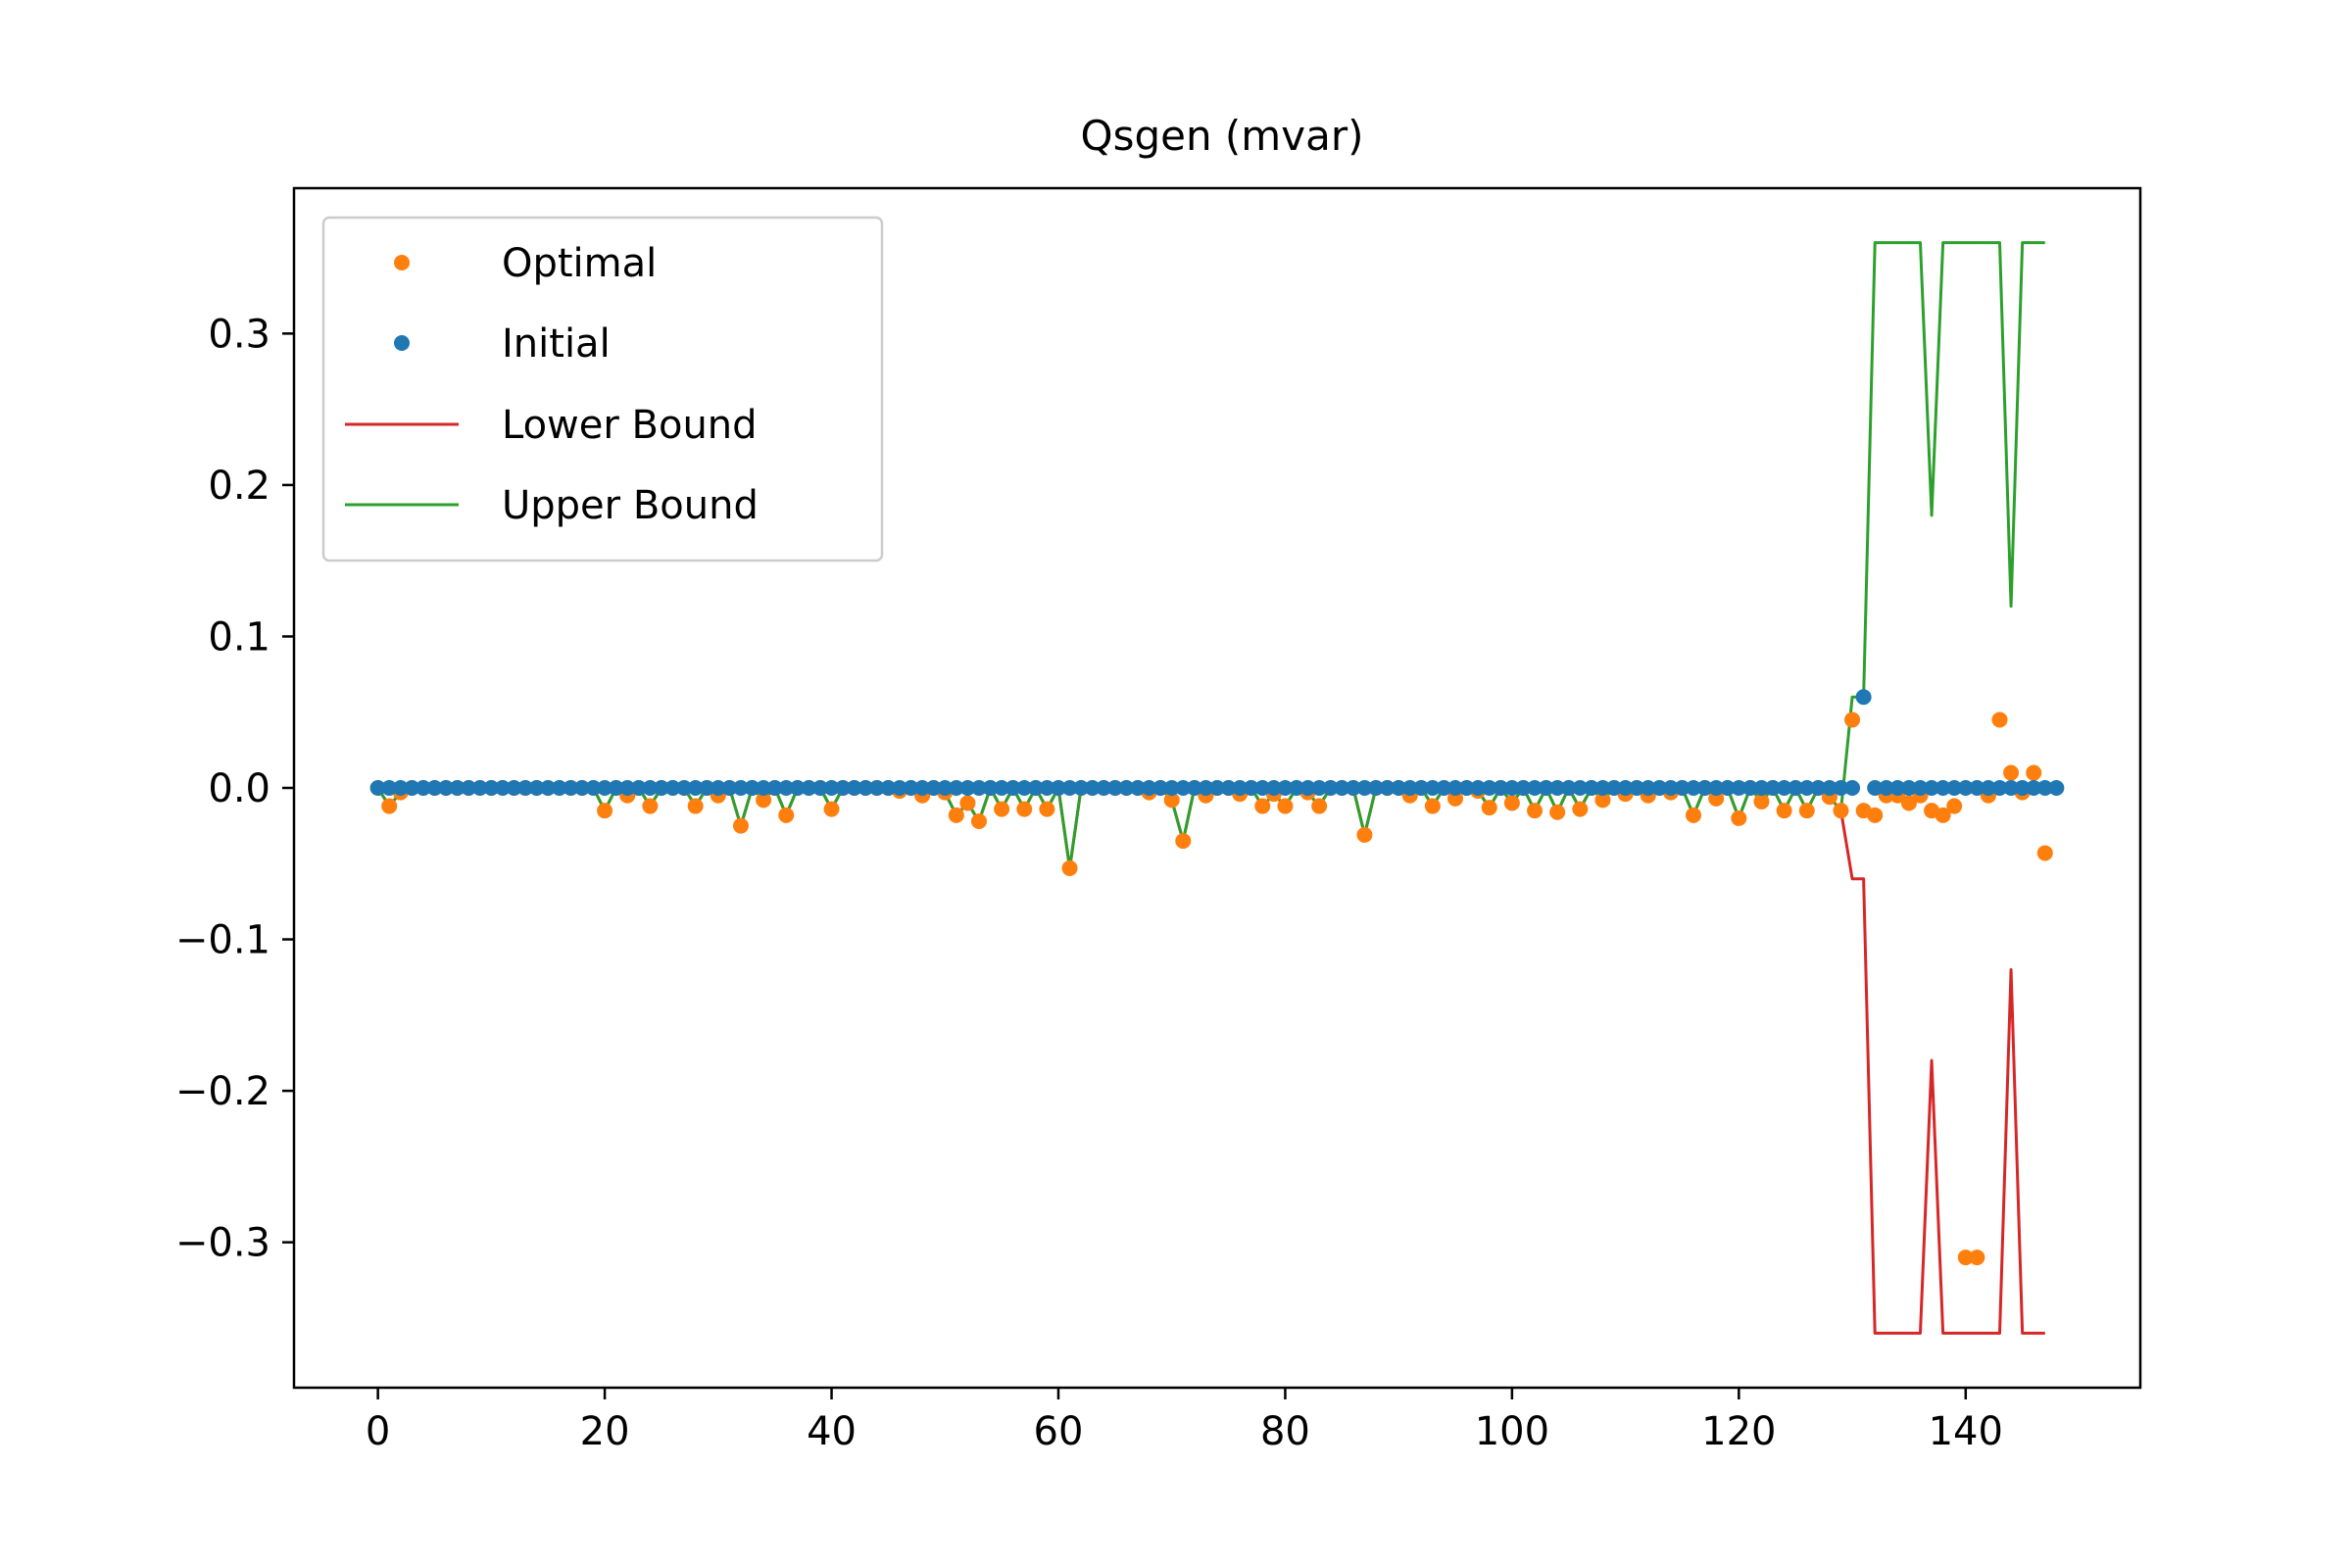 This screenshot has width=2352, height=1568. What do you see at coordinates (239, 788) in the screenshot?
I see `y-tick-label: 0.0` at bounding box center [239, 788].